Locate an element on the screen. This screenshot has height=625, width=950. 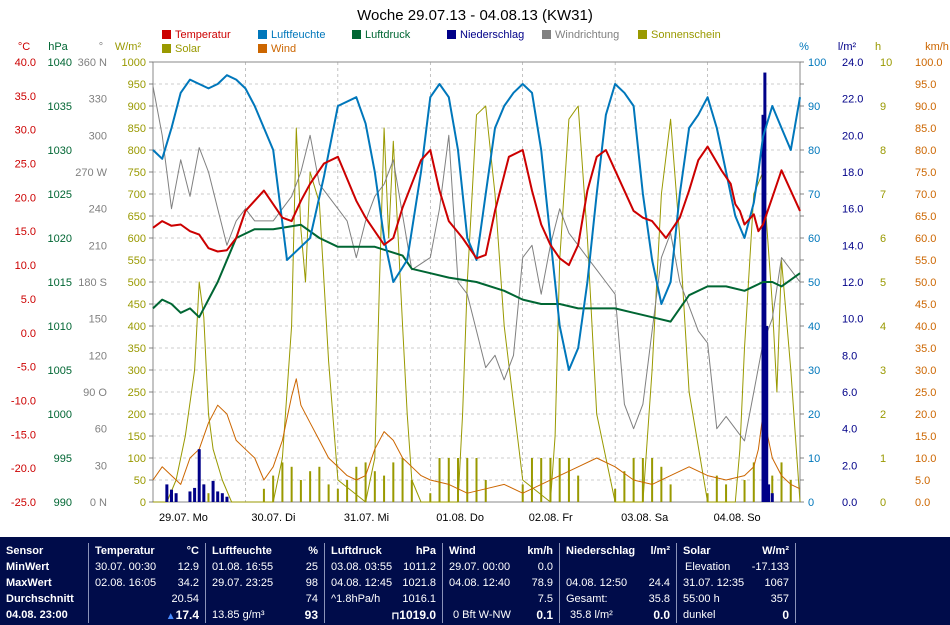
tick-hum: 90 is located at coordinates (814, 107).